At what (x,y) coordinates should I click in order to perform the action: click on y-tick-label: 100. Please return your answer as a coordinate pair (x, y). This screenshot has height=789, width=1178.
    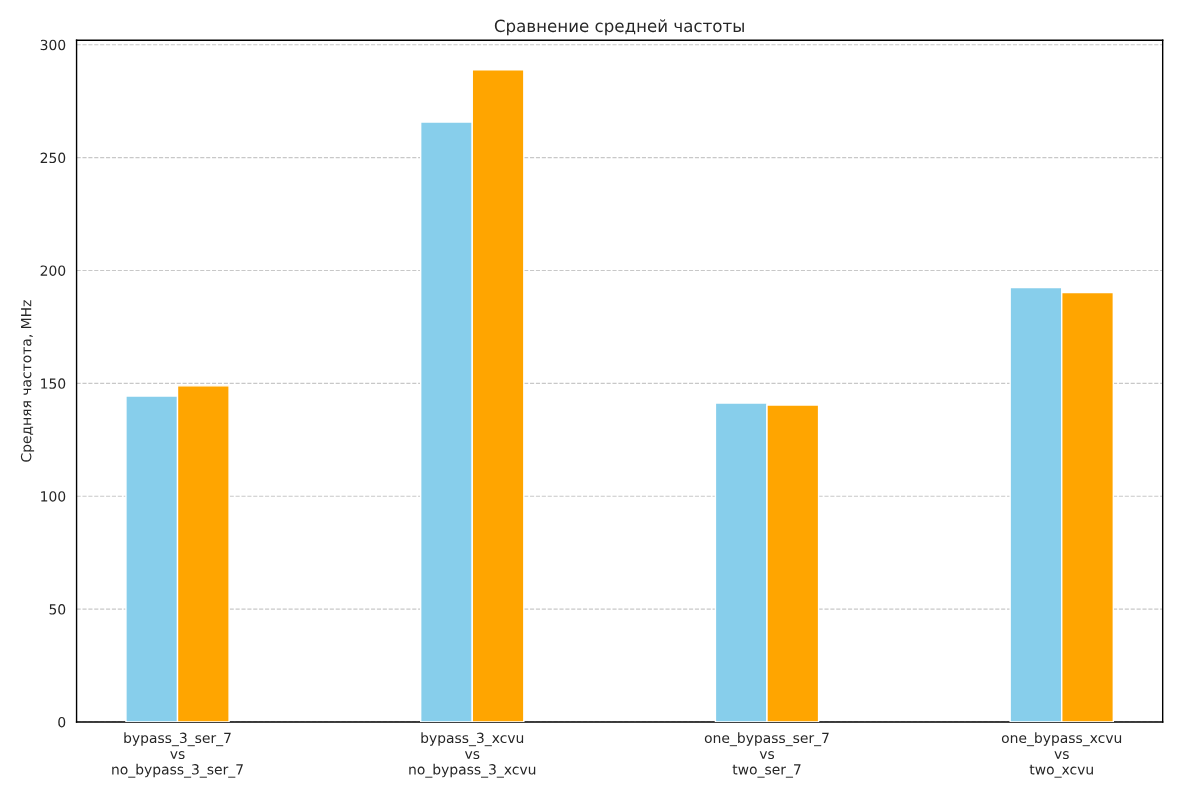
    Looking at the image, I should click on (53, 496).